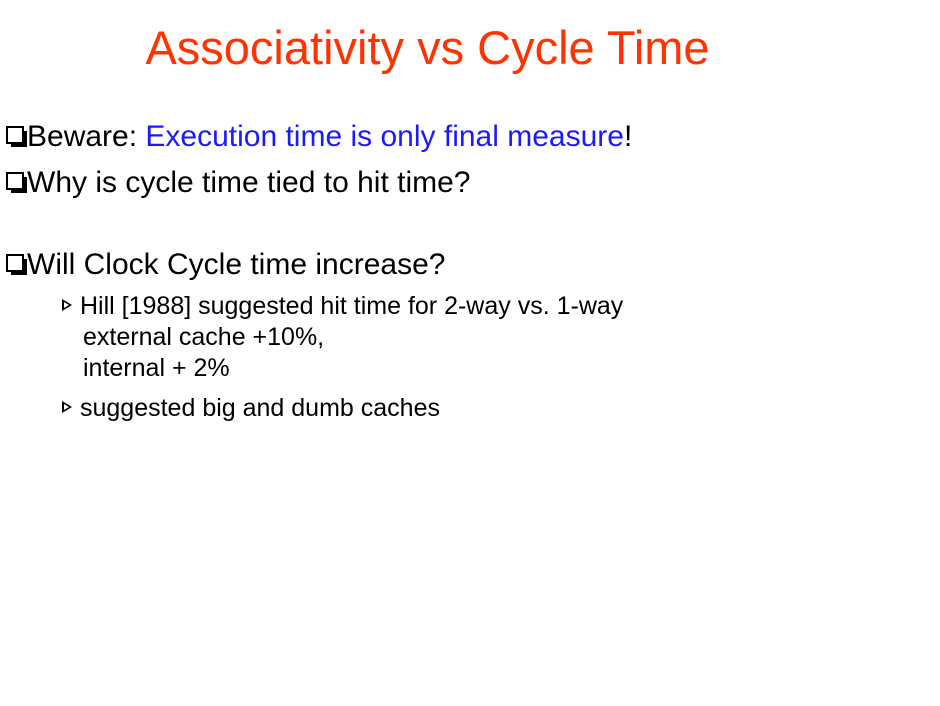  Describe the element at coordinates (86, 136) in the screenshot. I see `bullet-beware-prefix: Beware:` at that location.